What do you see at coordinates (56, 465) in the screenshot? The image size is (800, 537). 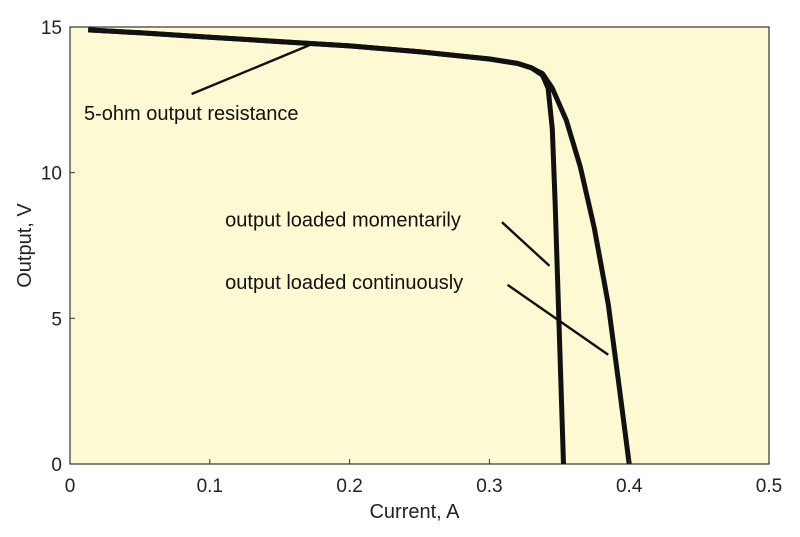 I see `y-tick-label: 0` at bounding box center [56, 465].